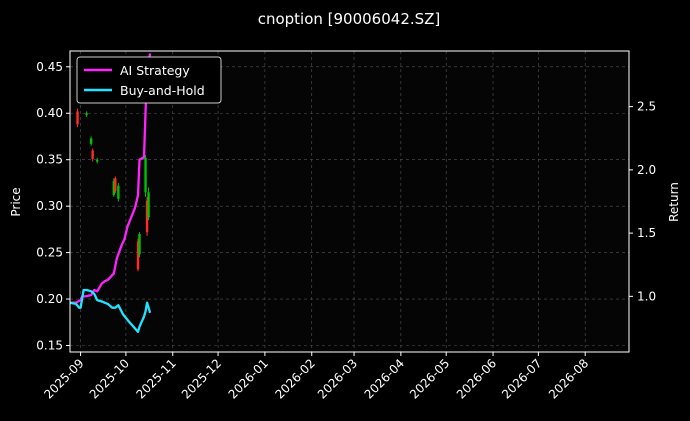  Describe the element at coordinates (646, 170) in the screenshot. I see `y2-tick-label: 2.0` at that location.